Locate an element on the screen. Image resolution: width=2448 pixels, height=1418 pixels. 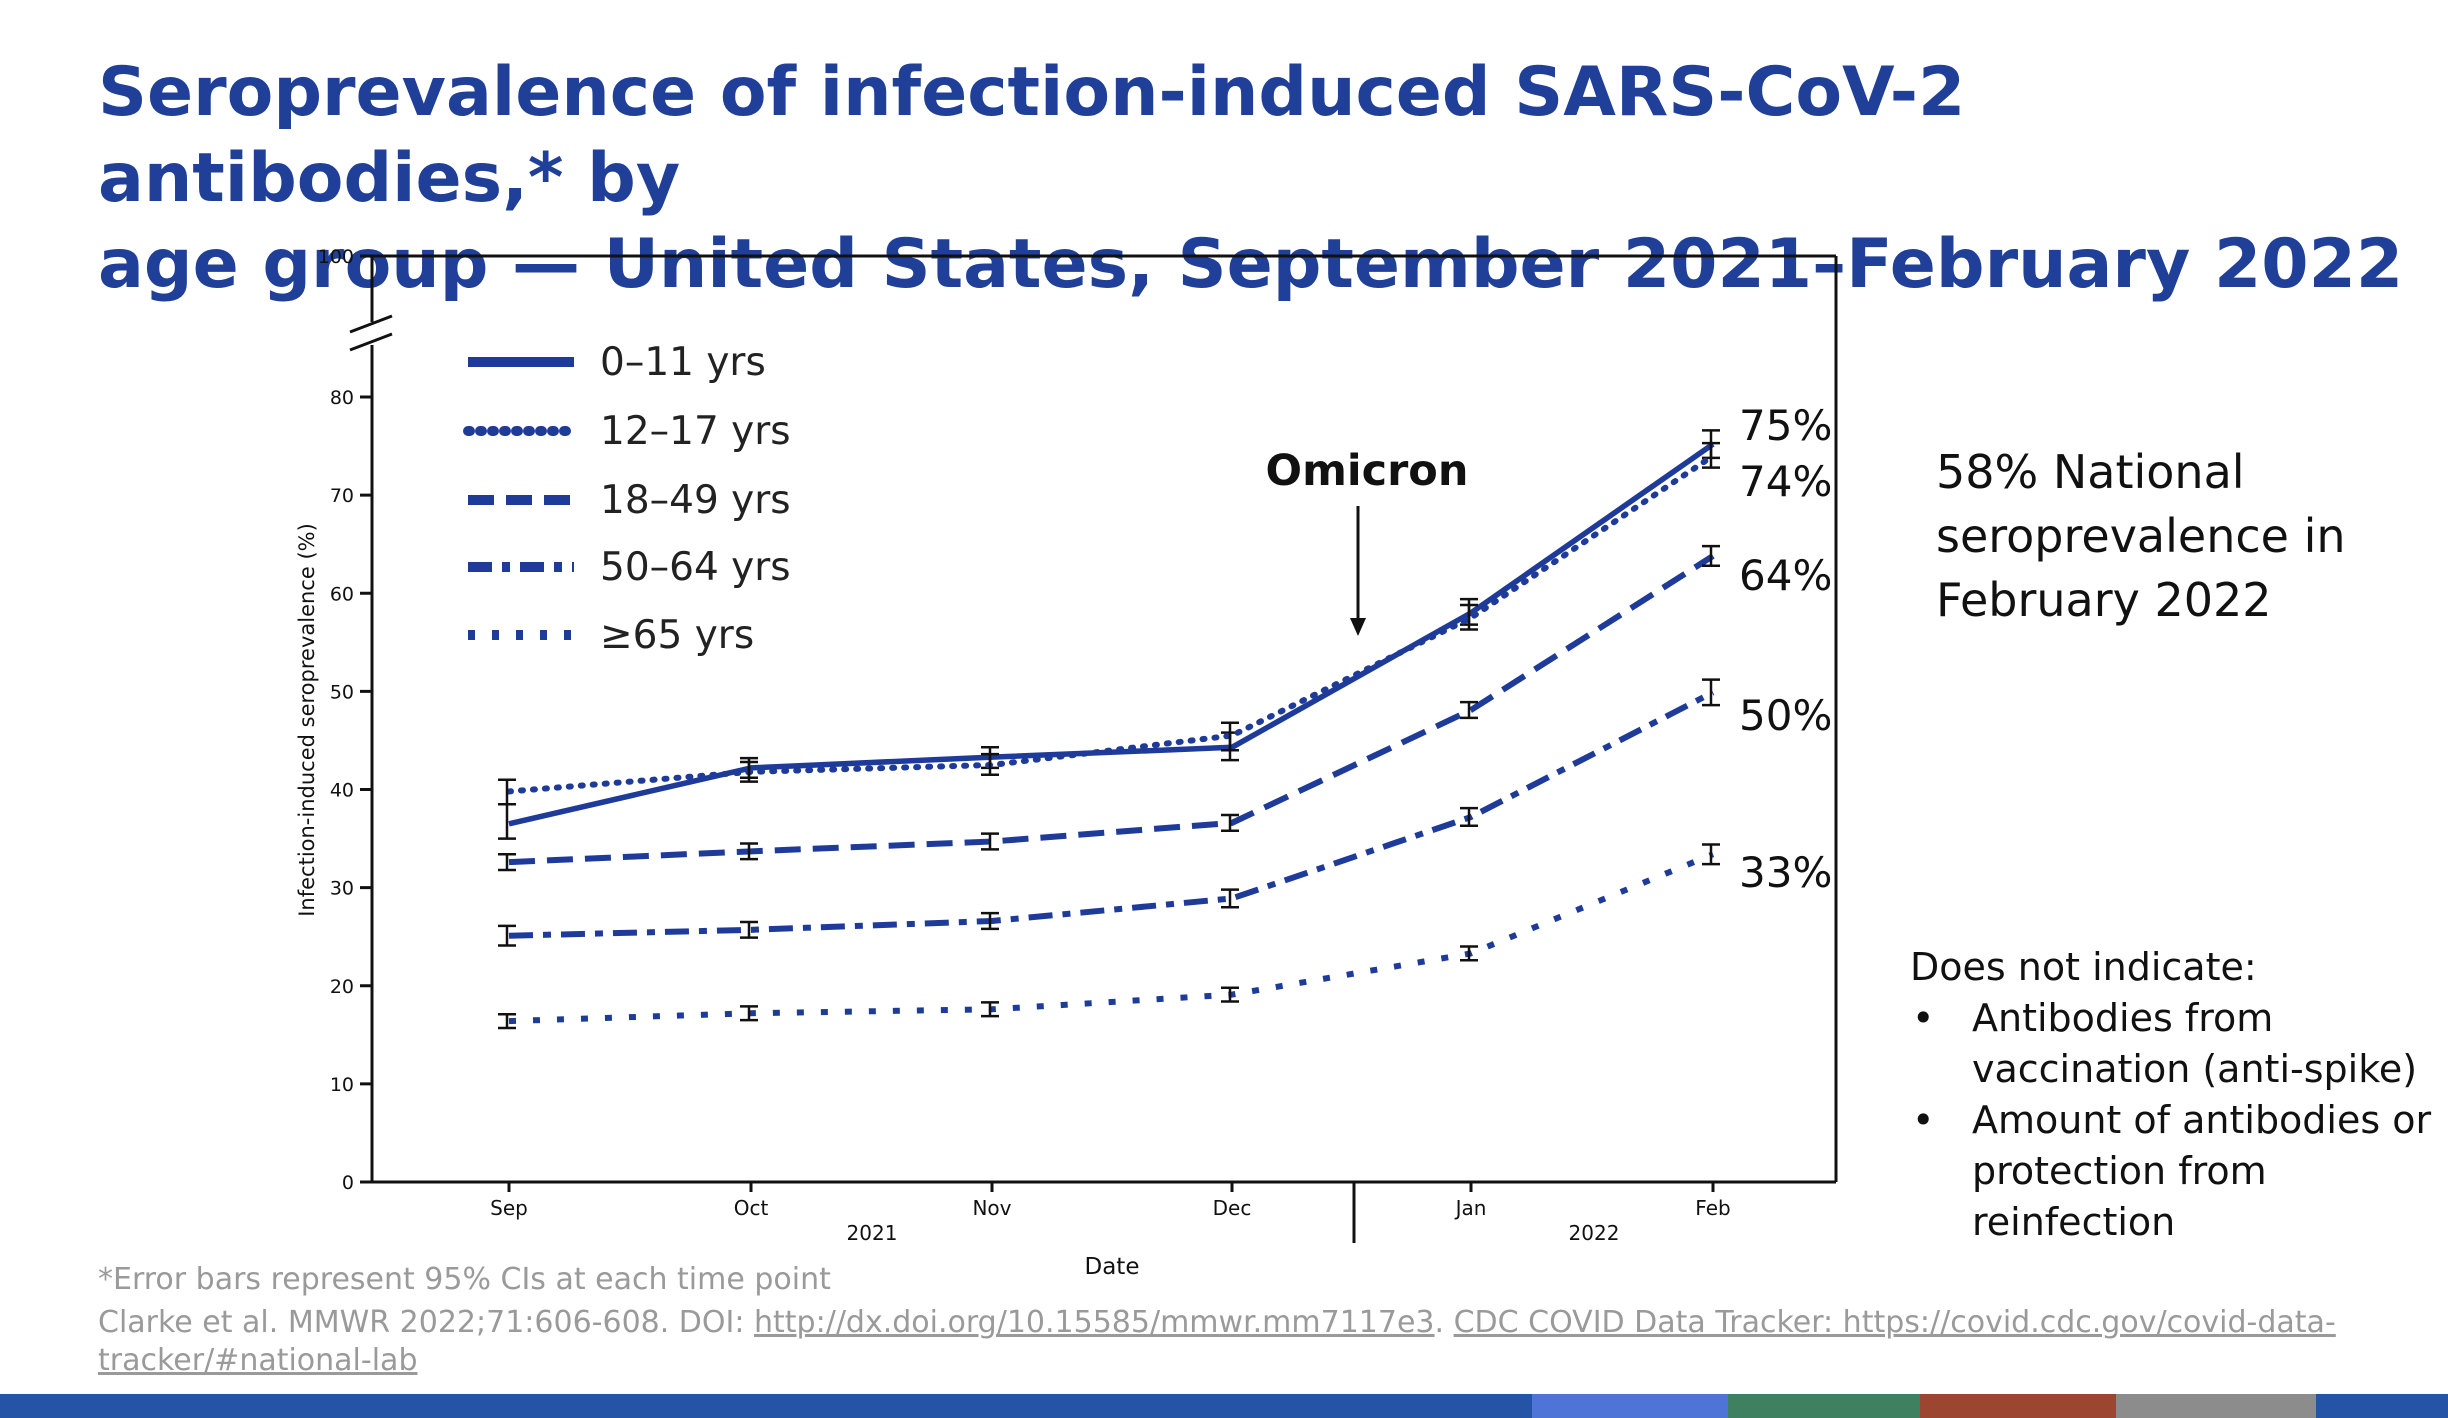
year-label: 2022 is located at coordinates (1594, 1233).